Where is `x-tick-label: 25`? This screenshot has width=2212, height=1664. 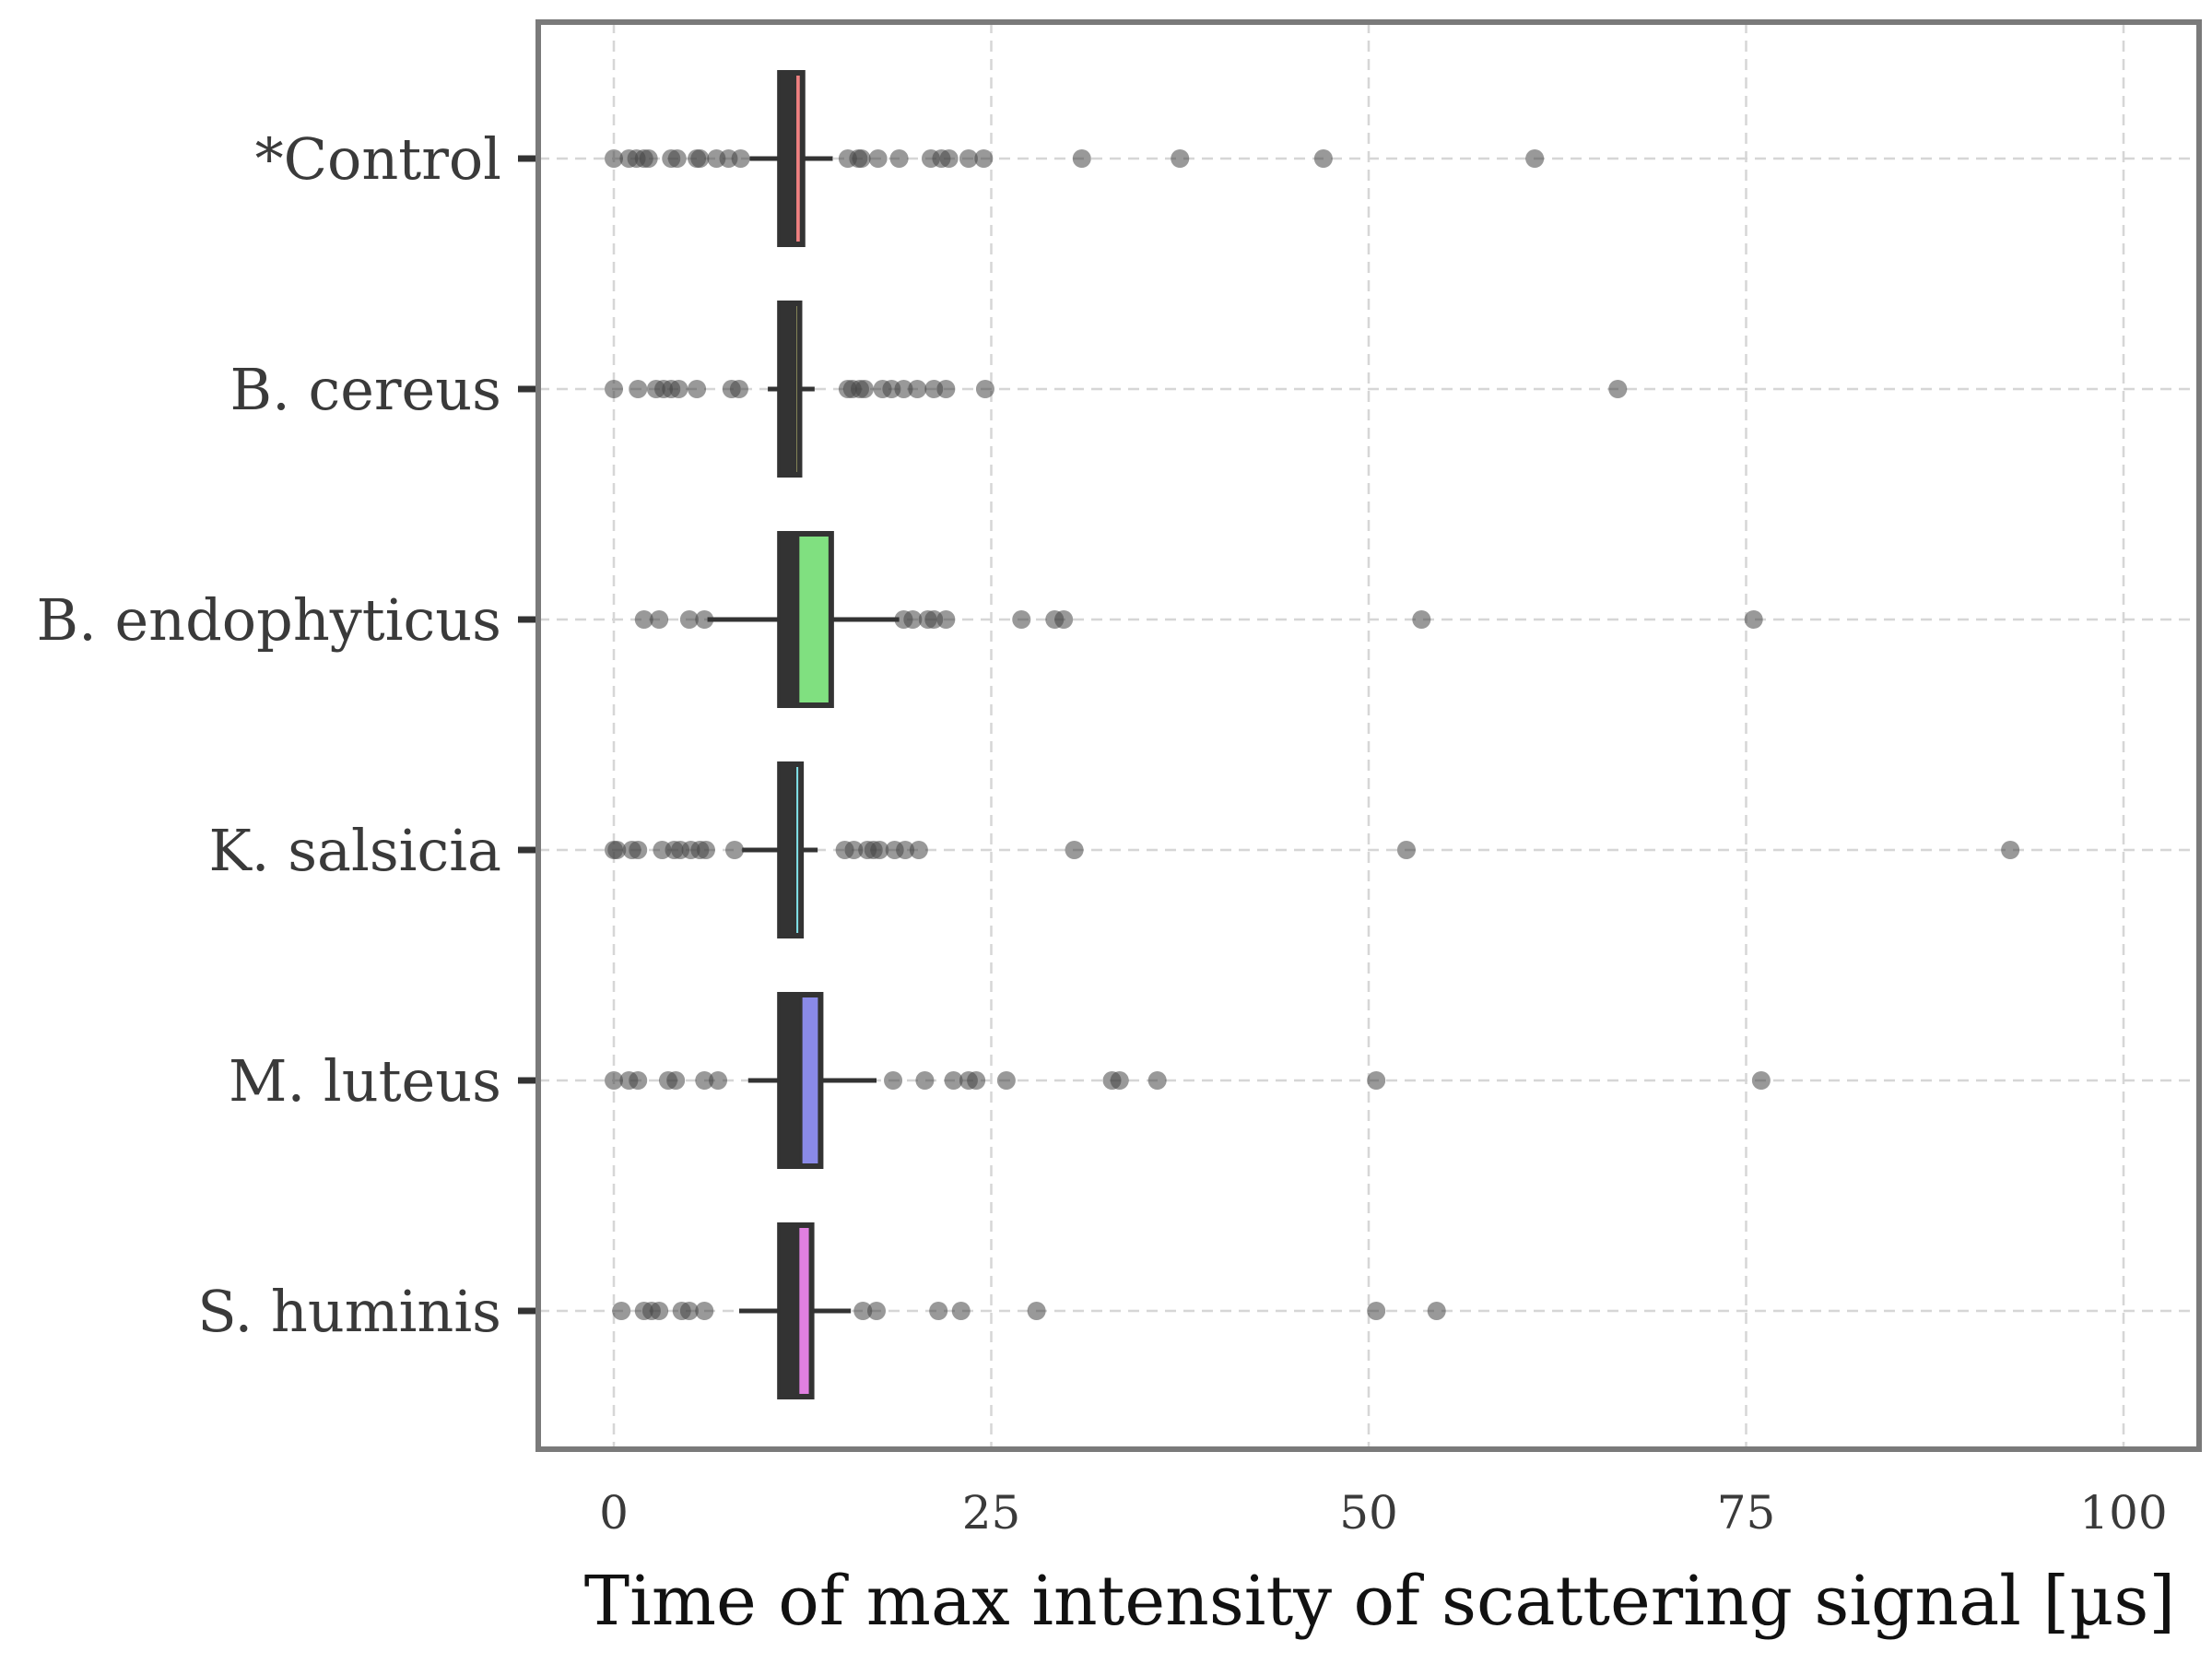 x-tick-label: 25 is located at coordinates (991, 1513).